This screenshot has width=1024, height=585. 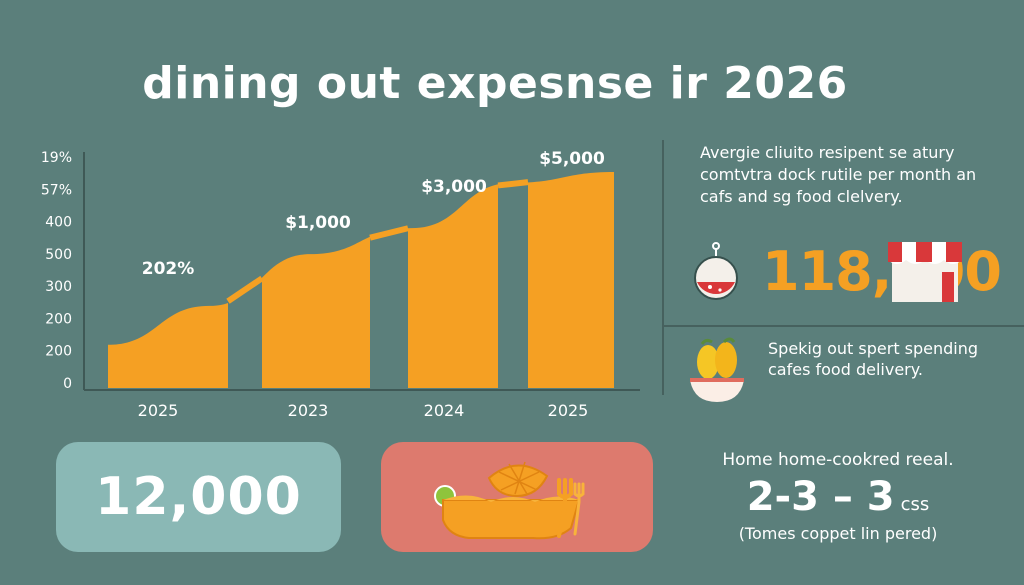 What do you see at coordinates (308, 410) in the screenshot?
I see `x-tick-label: 2023` at bounding box center [308, 410].